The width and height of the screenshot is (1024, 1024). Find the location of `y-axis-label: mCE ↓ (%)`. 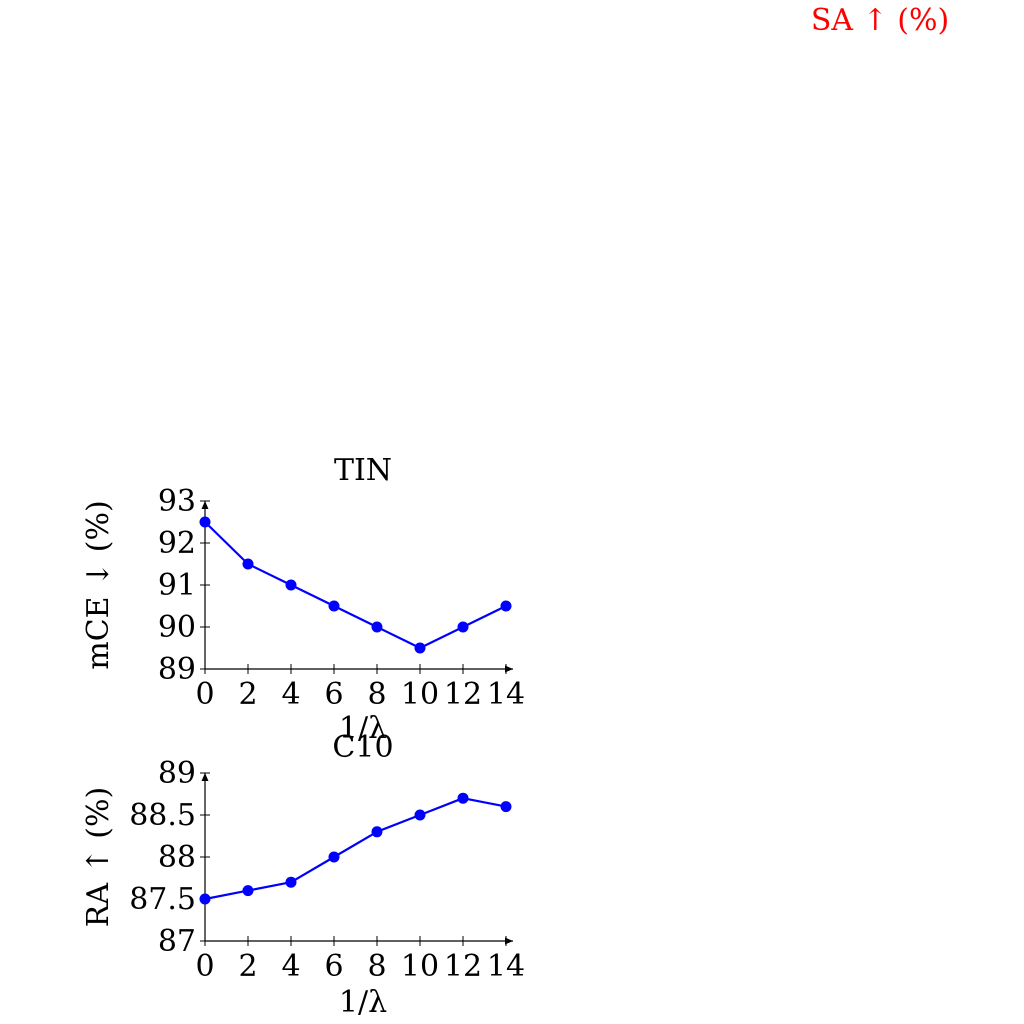

y-axis-label: mCE ↓ (%) is located at coordinates (98, 584).